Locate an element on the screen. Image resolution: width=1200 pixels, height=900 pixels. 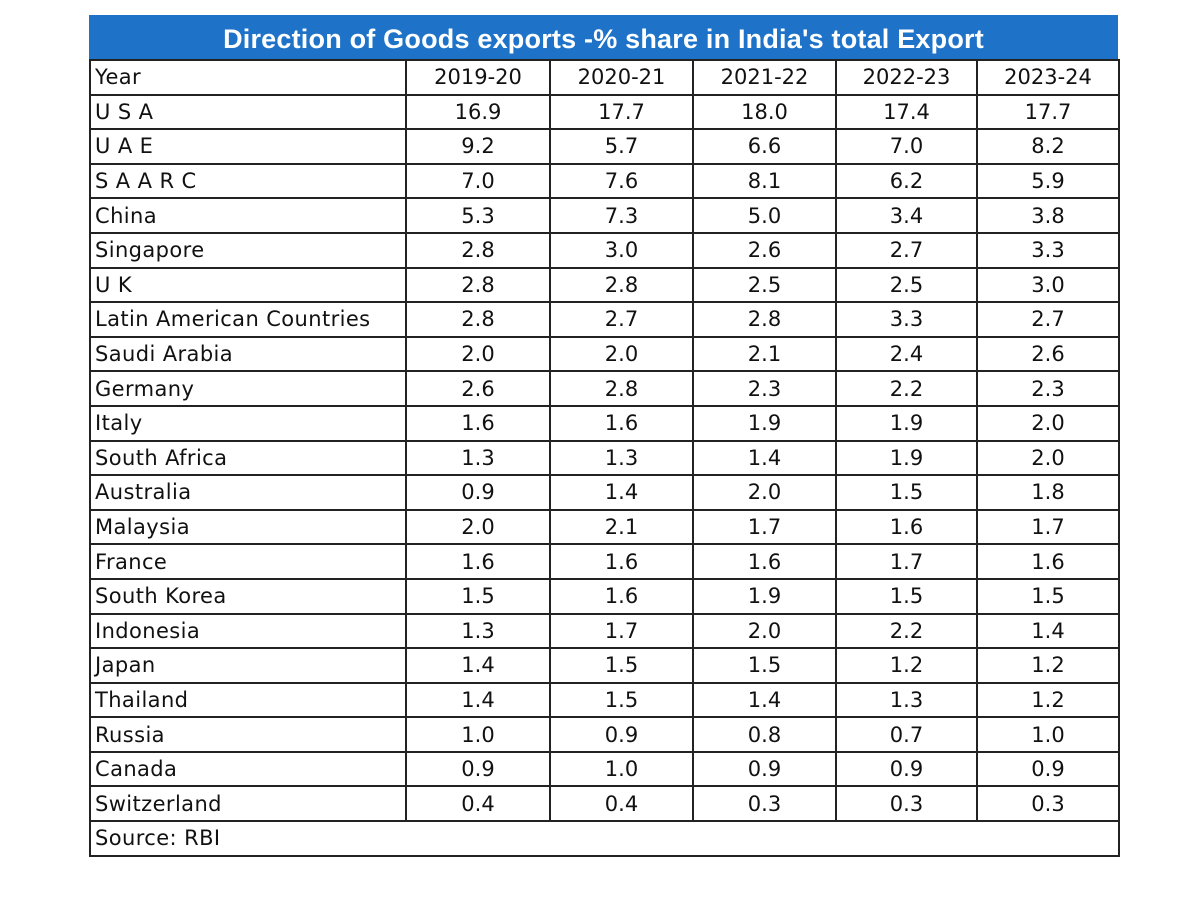
column-header-2022-23: 2022-23 is located at coordinates (906, 77).